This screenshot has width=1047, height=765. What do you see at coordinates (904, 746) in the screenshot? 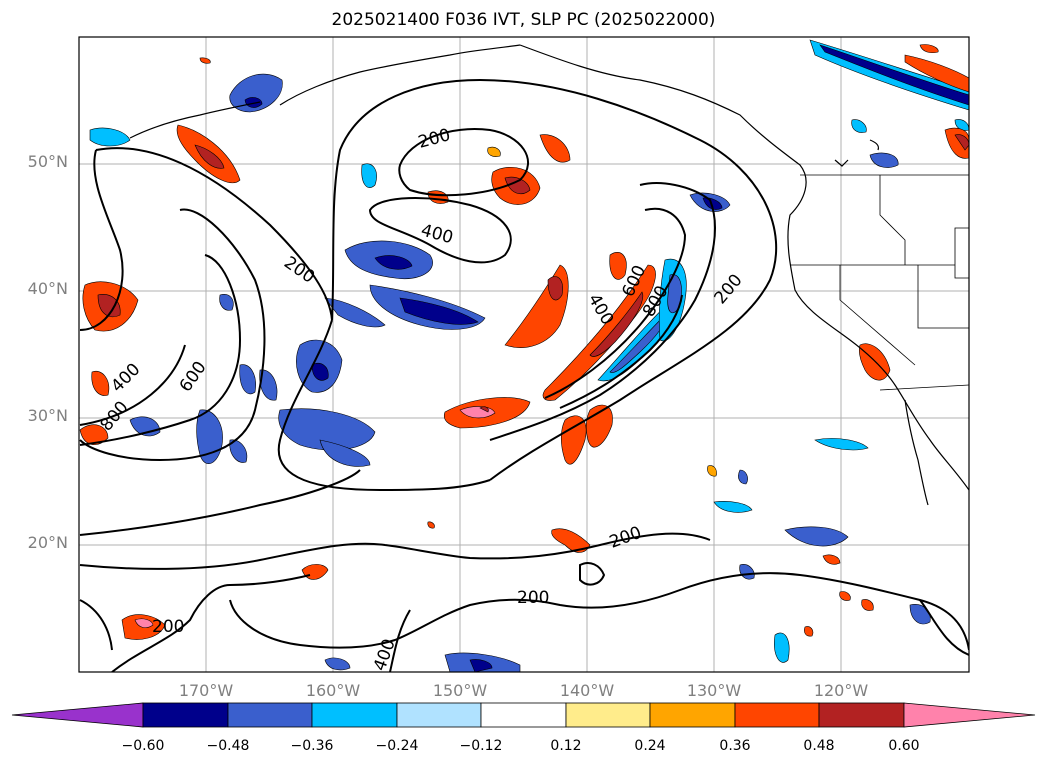
I see `colorbar-tick-label: 0.60` at bounding box center [904, 746].